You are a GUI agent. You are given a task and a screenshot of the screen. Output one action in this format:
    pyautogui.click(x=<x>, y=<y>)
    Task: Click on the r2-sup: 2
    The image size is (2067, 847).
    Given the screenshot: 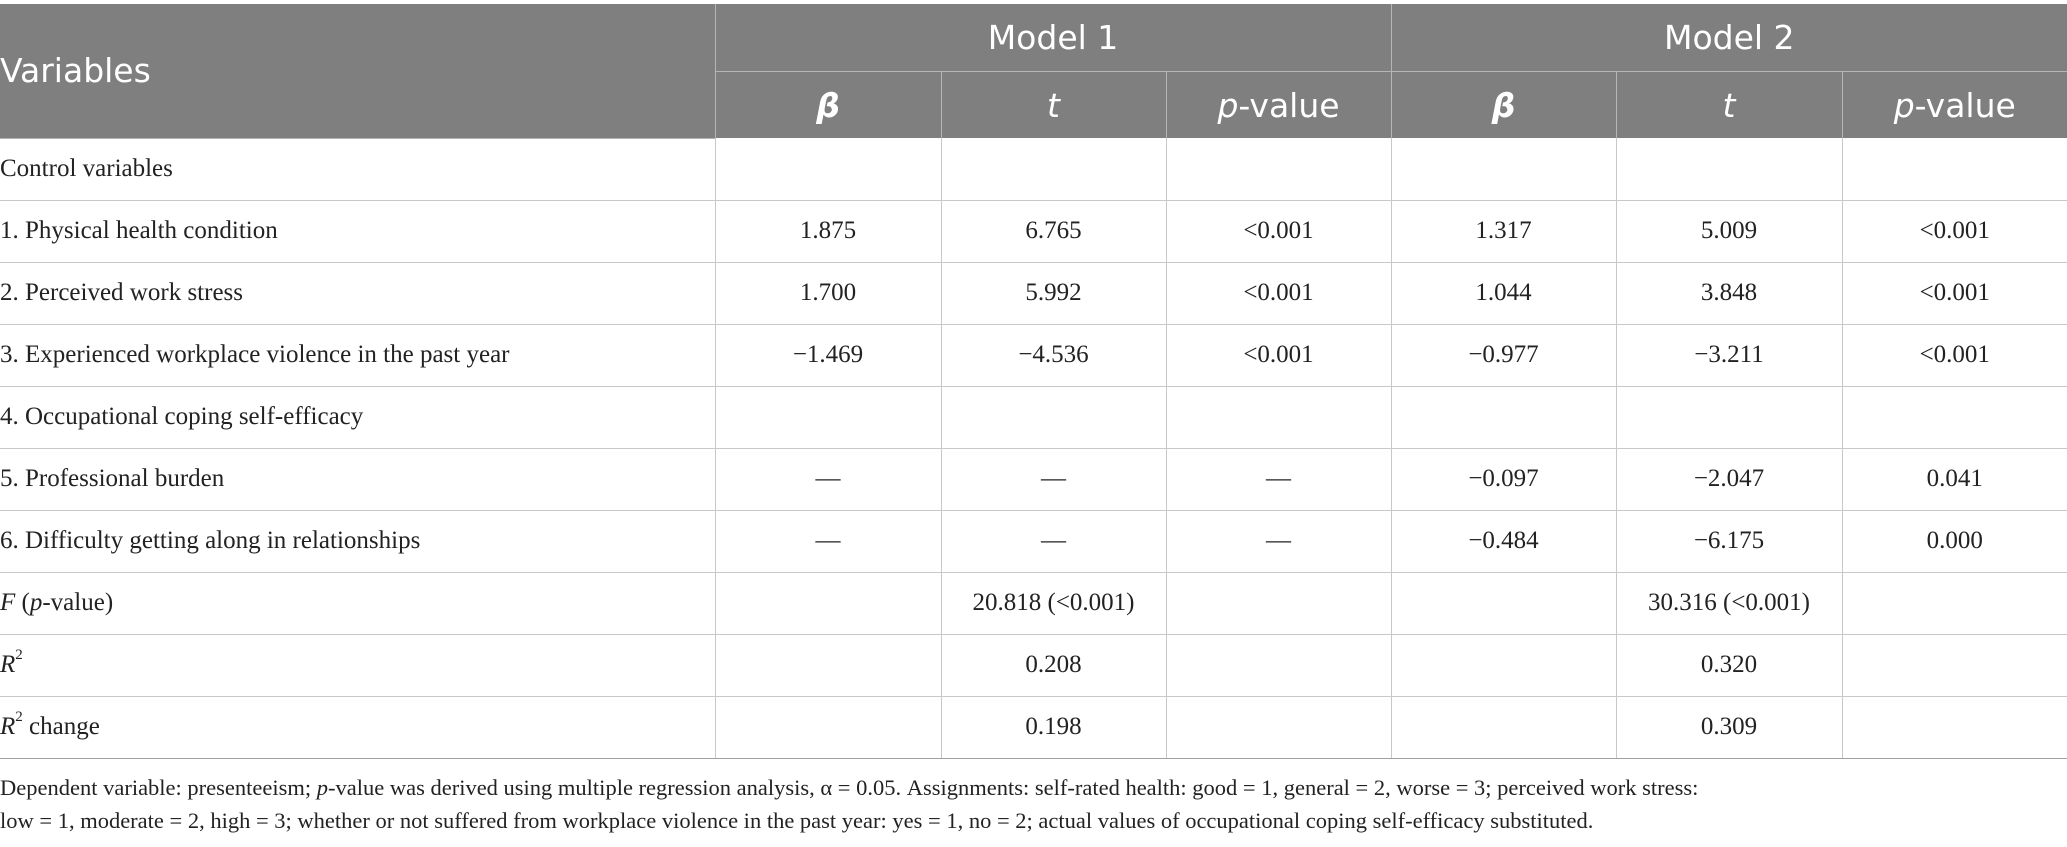 What is the action you would take?
    pyautogui.click(x=19, y=655)
    